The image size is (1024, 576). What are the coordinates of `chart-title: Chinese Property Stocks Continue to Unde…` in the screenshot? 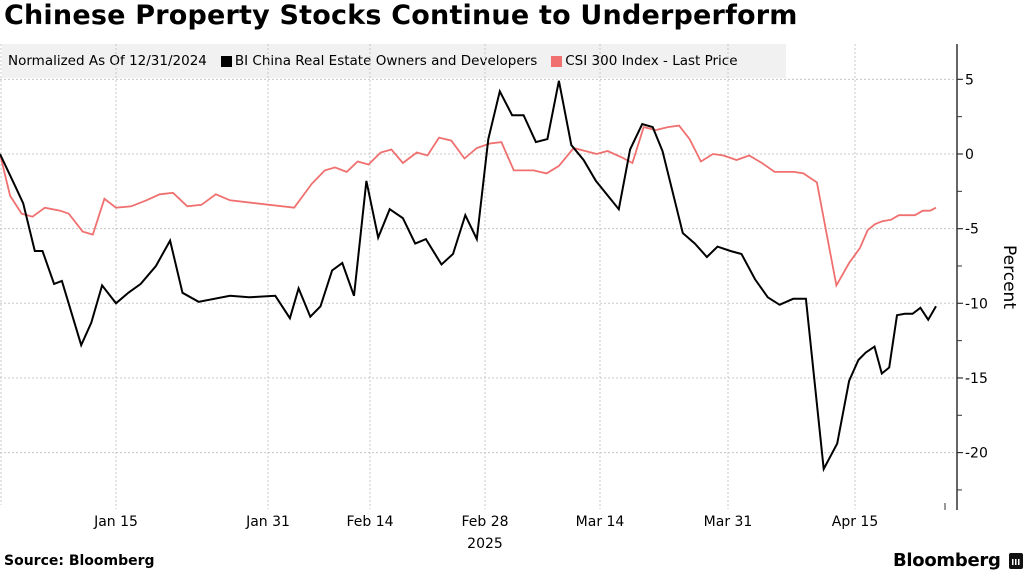 It's located at (401, 15).